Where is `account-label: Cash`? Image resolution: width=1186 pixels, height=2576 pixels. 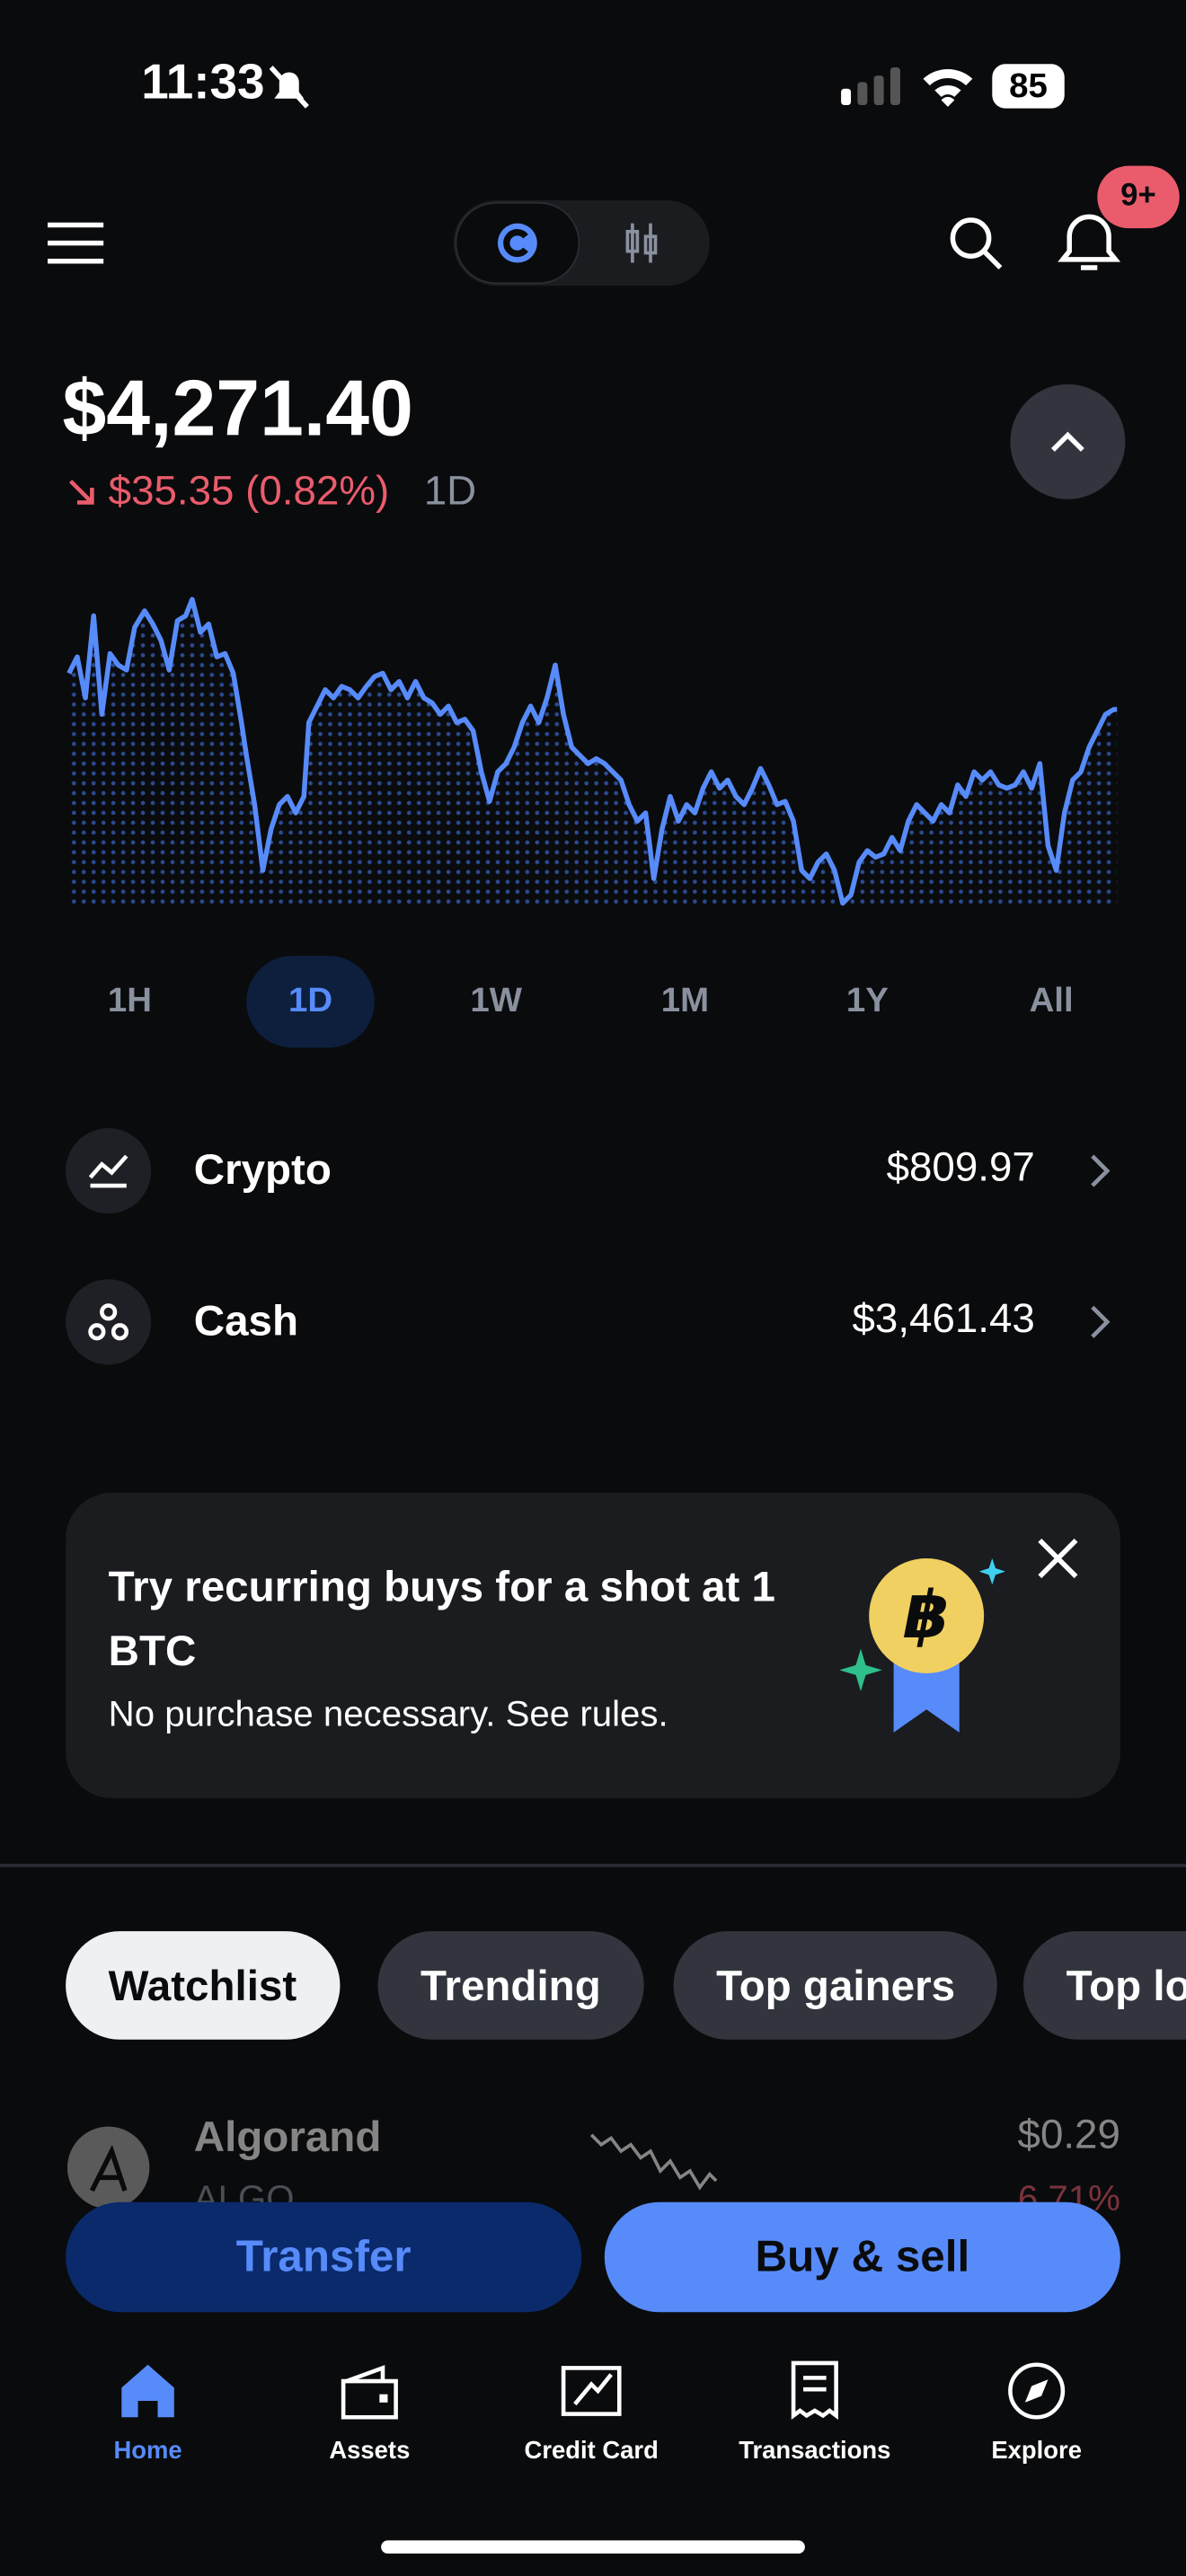 account-label: Cash is located at coordinates (245, 1320).